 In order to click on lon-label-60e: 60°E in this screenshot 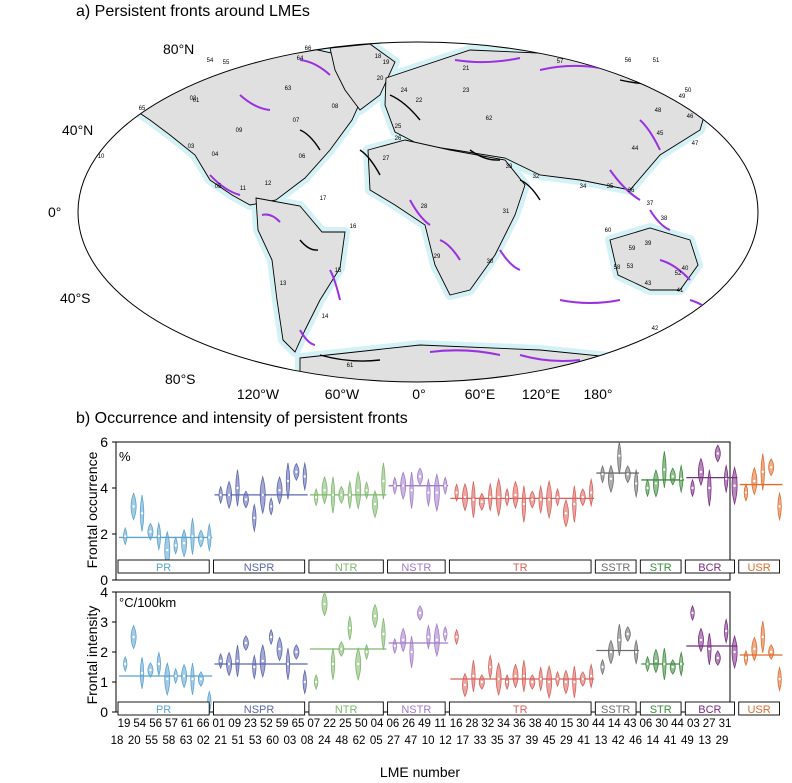, I will do `click(480, 394)`.